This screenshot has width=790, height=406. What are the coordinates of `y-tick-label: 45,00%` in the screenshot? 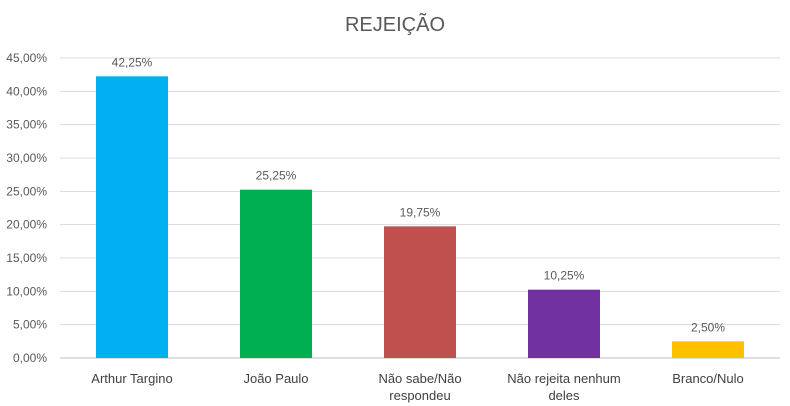 It's located at (26, 58).